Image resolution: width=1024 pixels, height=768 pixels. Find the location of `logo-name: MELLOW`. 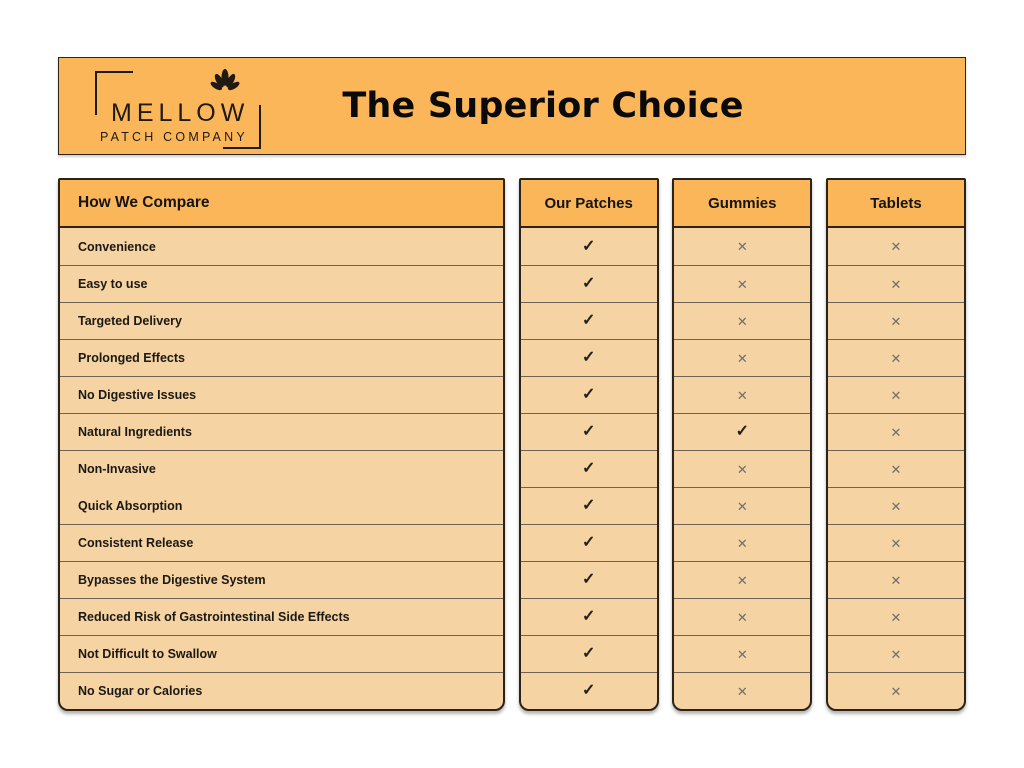

logo-name: MELLOW is located at coordinates (180, 113).